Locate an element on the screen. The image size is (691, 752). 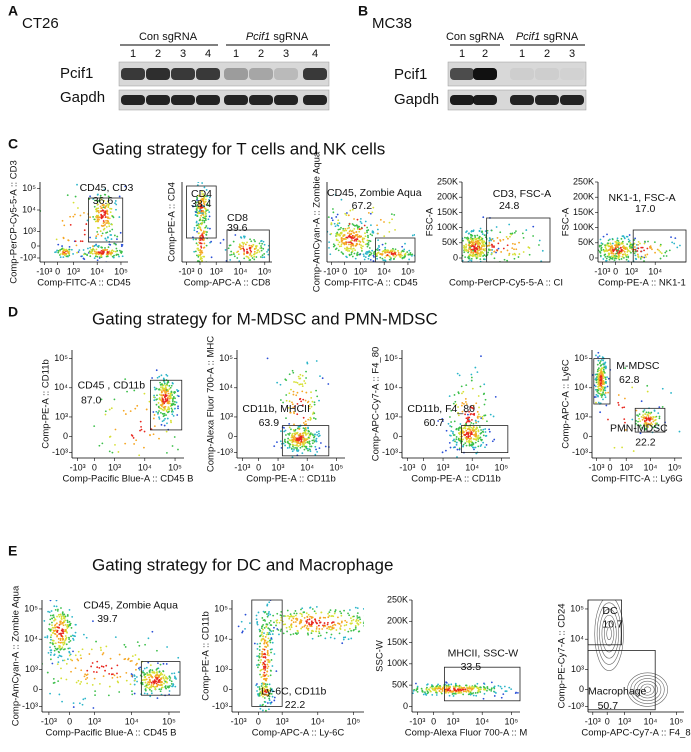
gate-value: 39.6 is located at coordinates (237, 228).